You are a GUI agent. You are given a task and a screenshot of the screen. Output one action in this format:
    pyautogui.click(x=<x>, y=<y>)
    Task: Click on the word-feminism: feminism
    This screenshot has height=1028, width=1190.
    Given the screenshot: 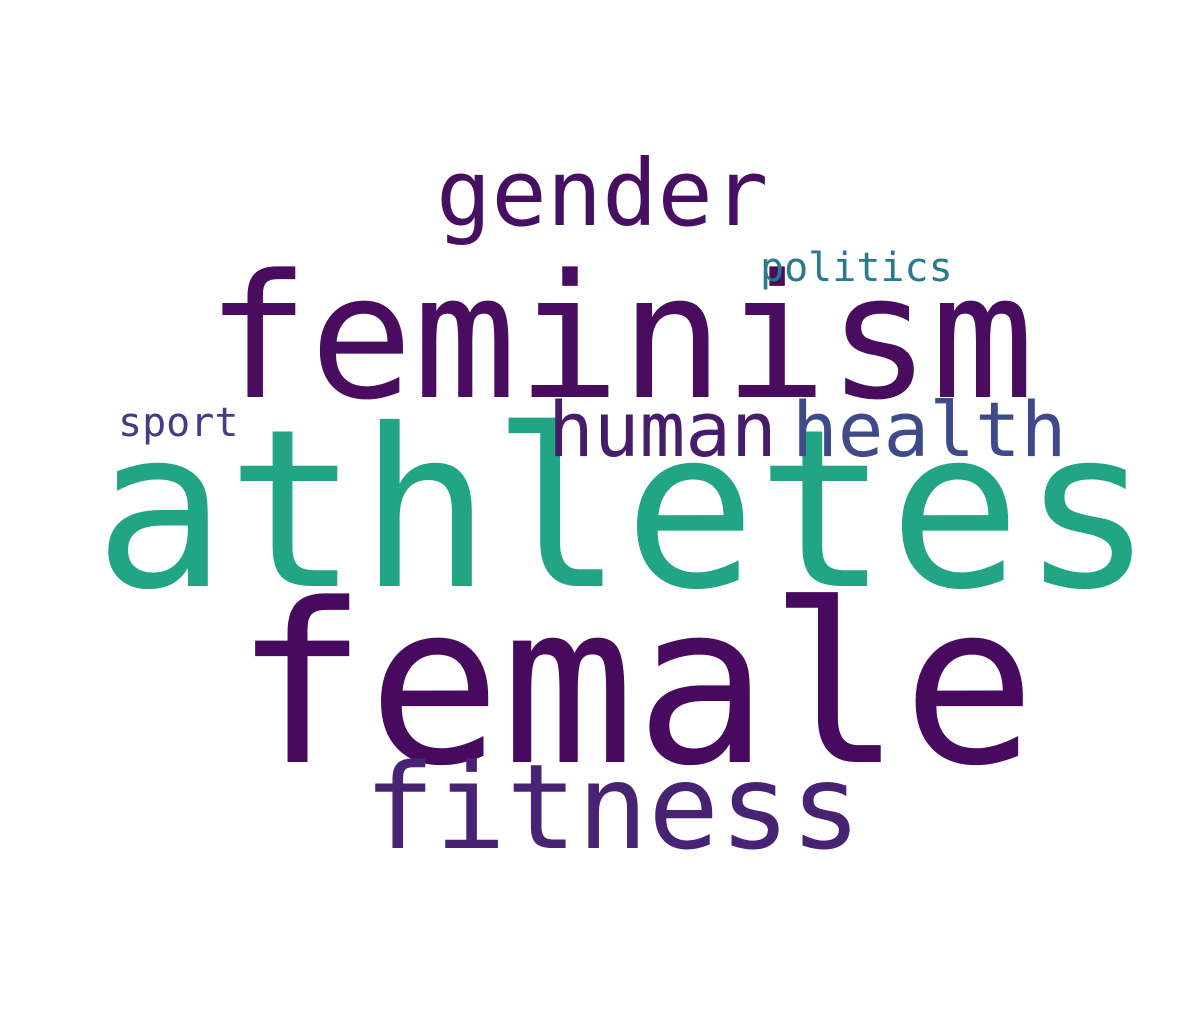 What is the action you would take?
    pyautogui.click(x=620, y=337)
    